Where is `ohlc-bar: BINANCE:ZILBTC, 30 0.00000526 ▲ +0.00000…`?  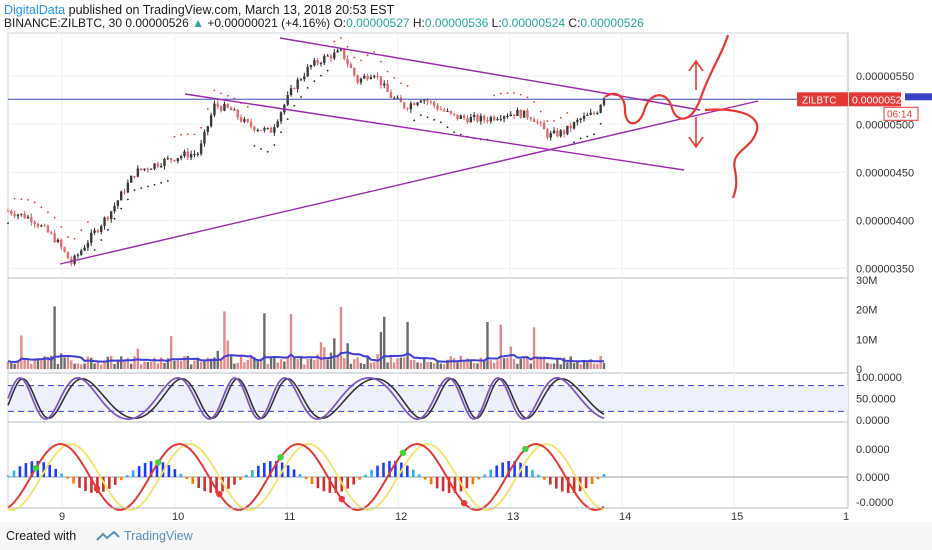 ohlc-bar: BINANCE:ZILBTC, 30 0.00000526 ▲ +0.00000… is located at coordinates (324, 23).